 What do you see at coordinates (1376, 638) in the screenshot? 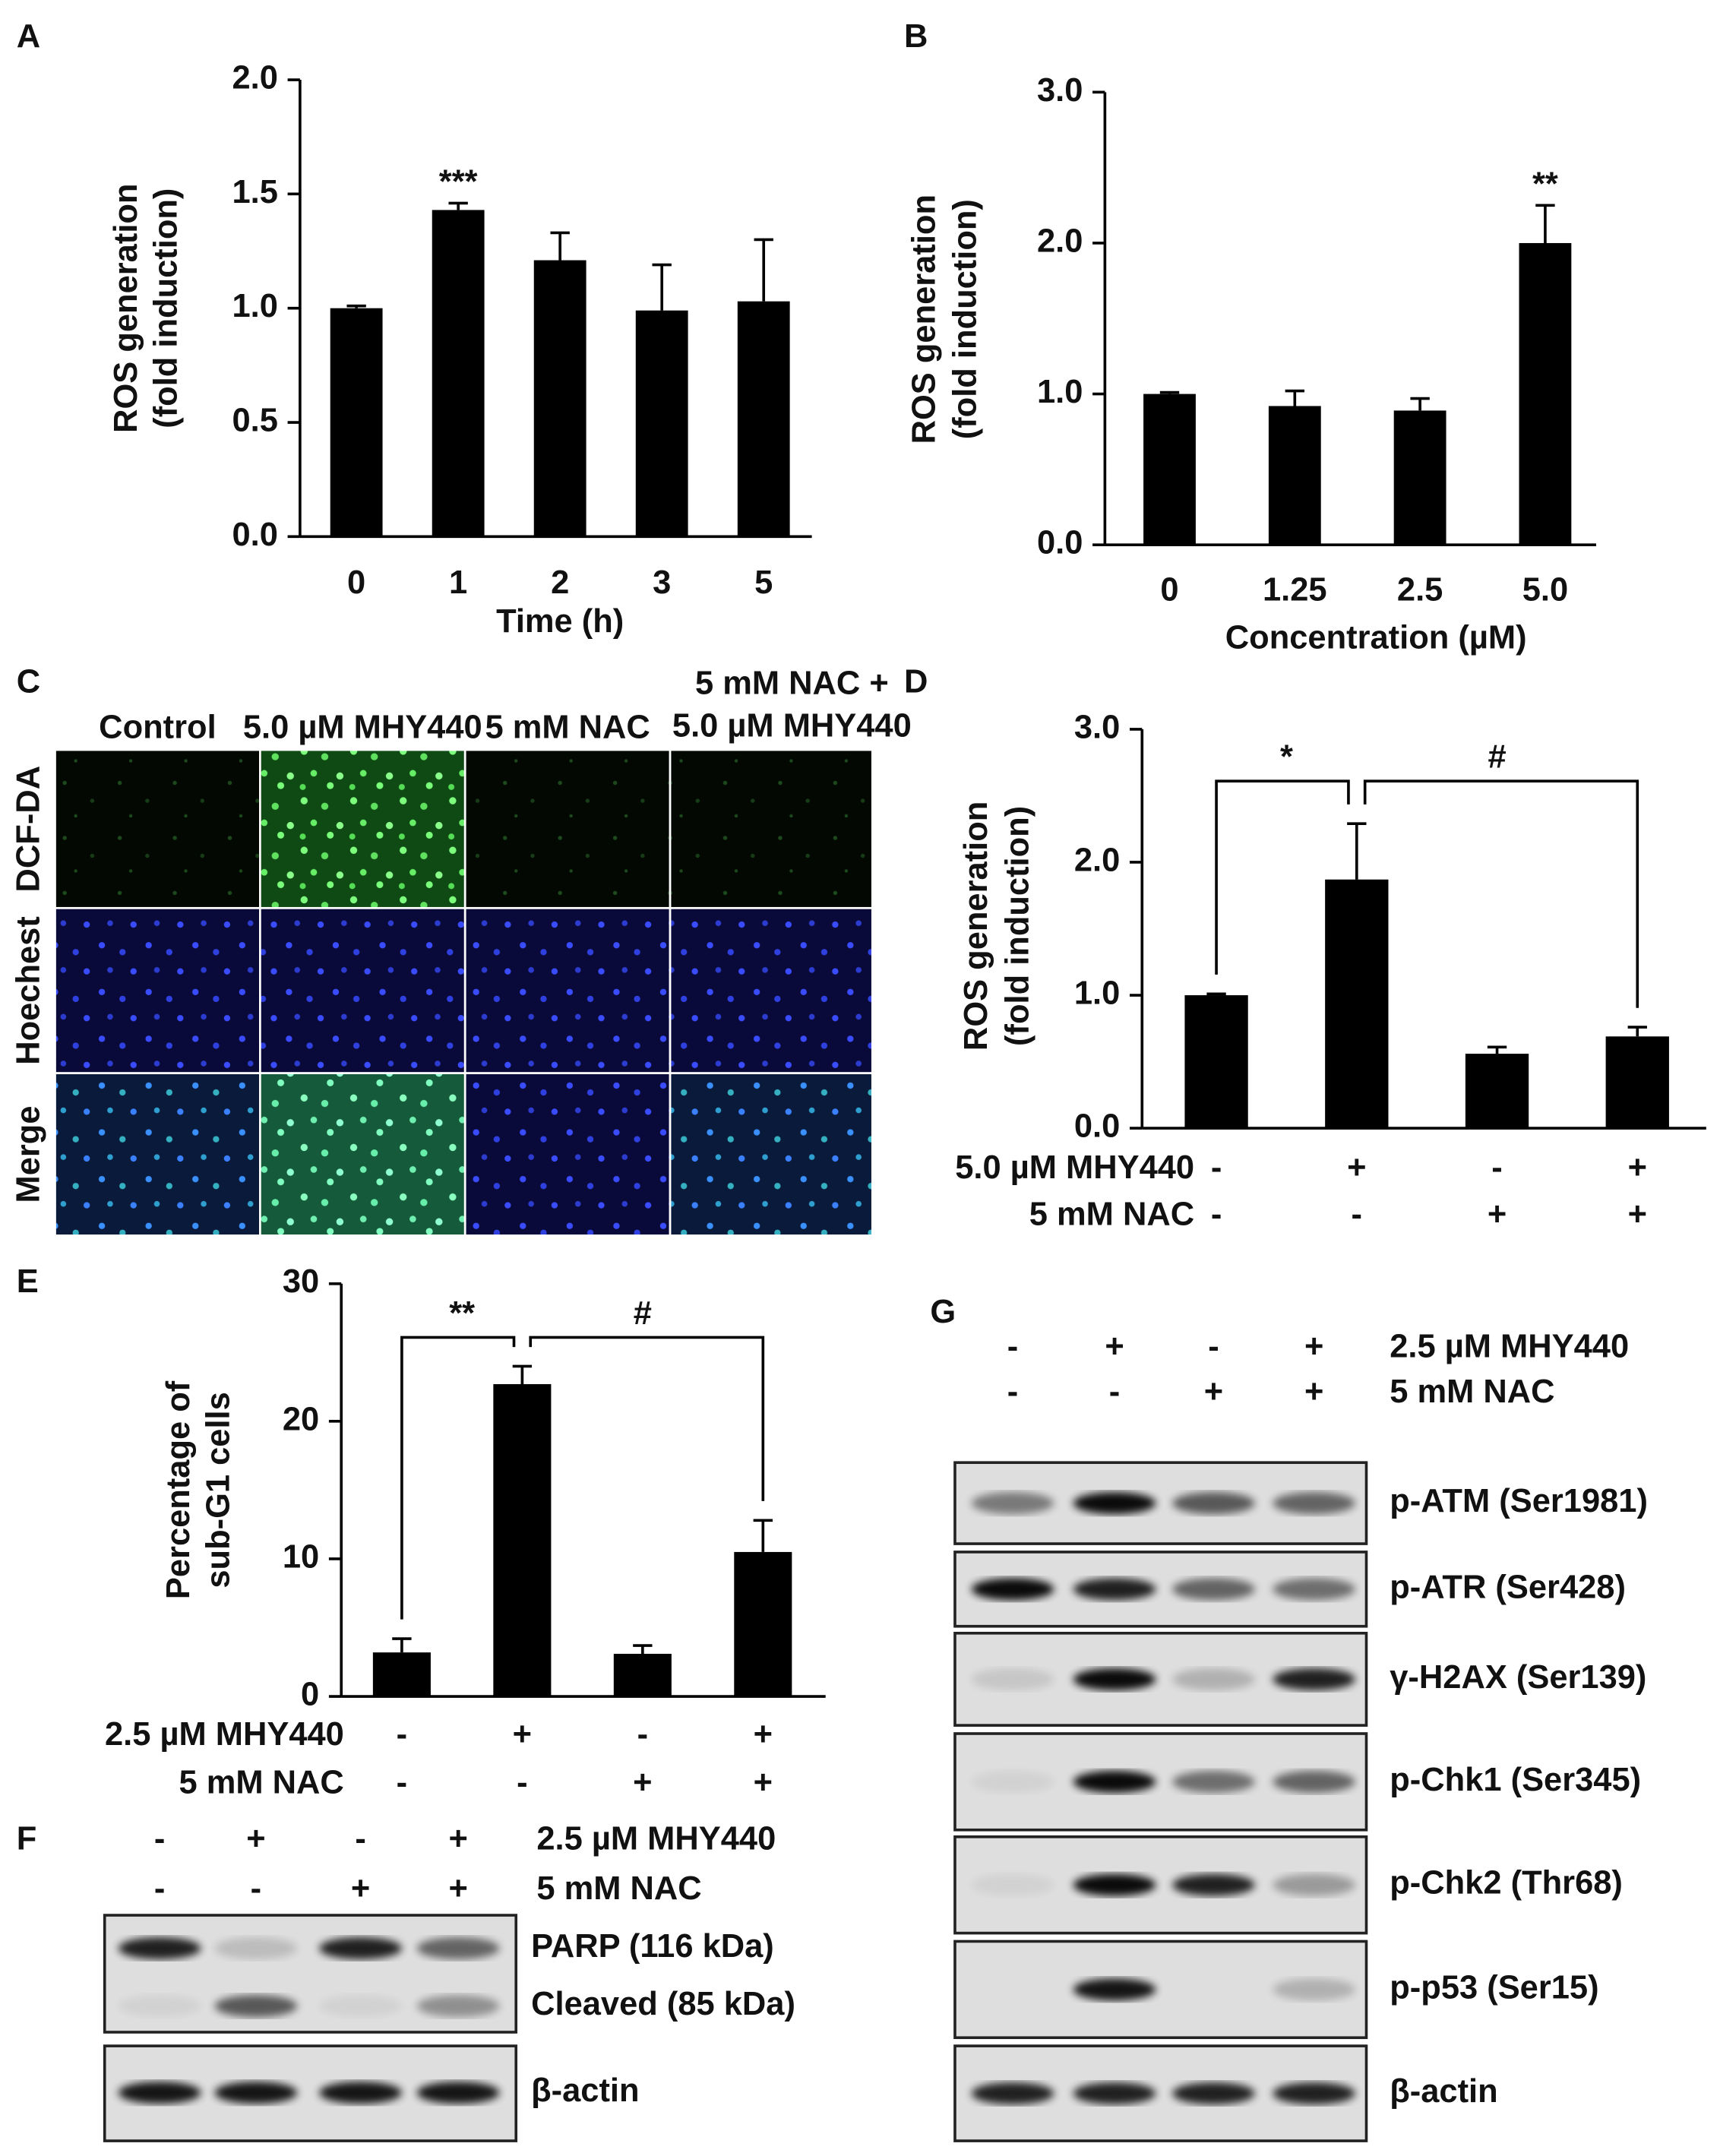
I see `x-axis-title: Concentration (µM)` at bounding box center [1376, 638].